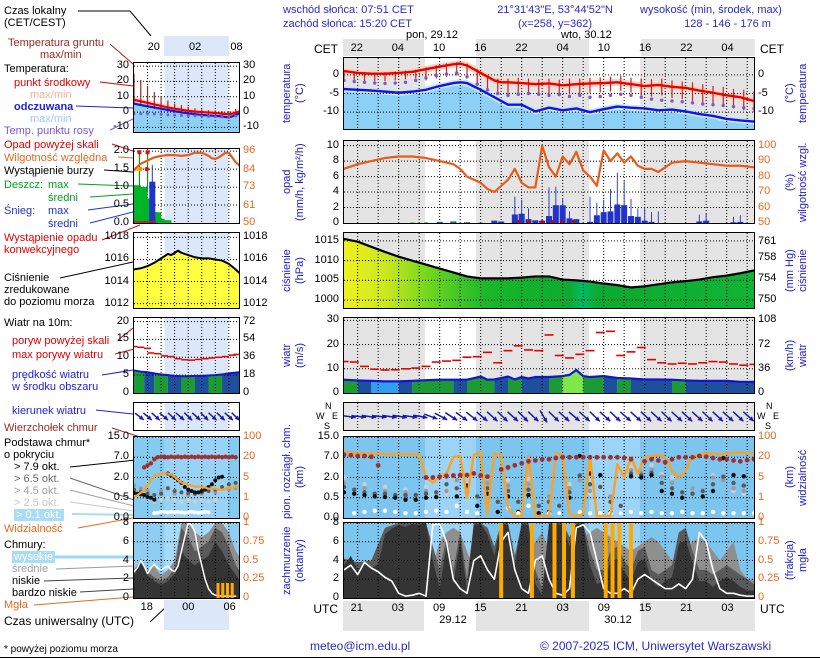  I want to click on axis-title-wind-left: wiatr (m/s), so click(293, 355).